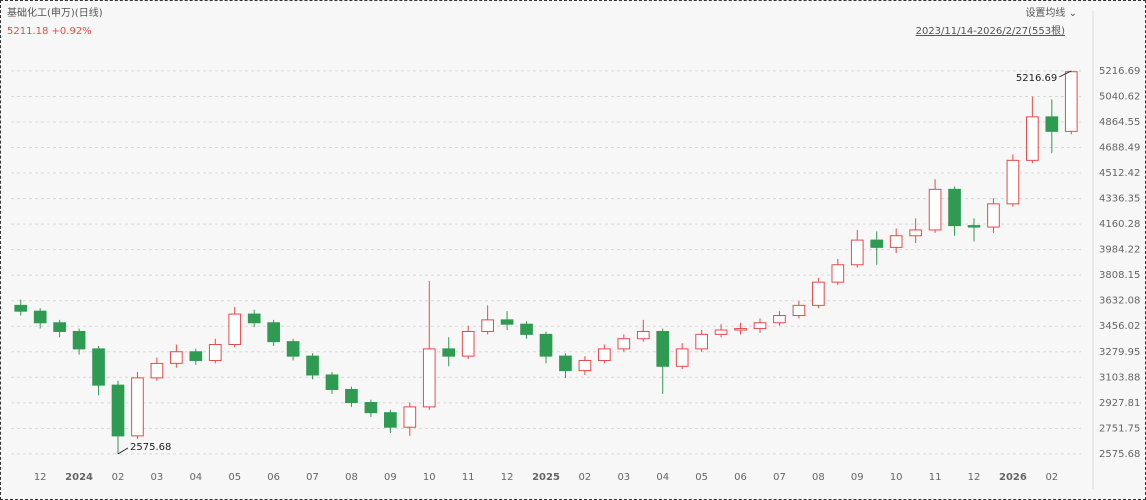  Describe the element at coordinates (150, 447) in the screenshot. I see `low-label: 2575.68` at that location.